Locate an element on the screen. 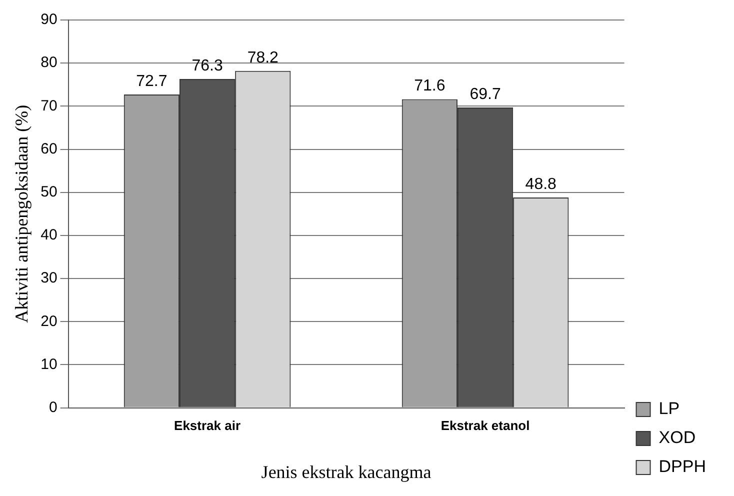 This screenshot has width=734, height=496. data-label: 78.2 is located at coordinates (263, 57).